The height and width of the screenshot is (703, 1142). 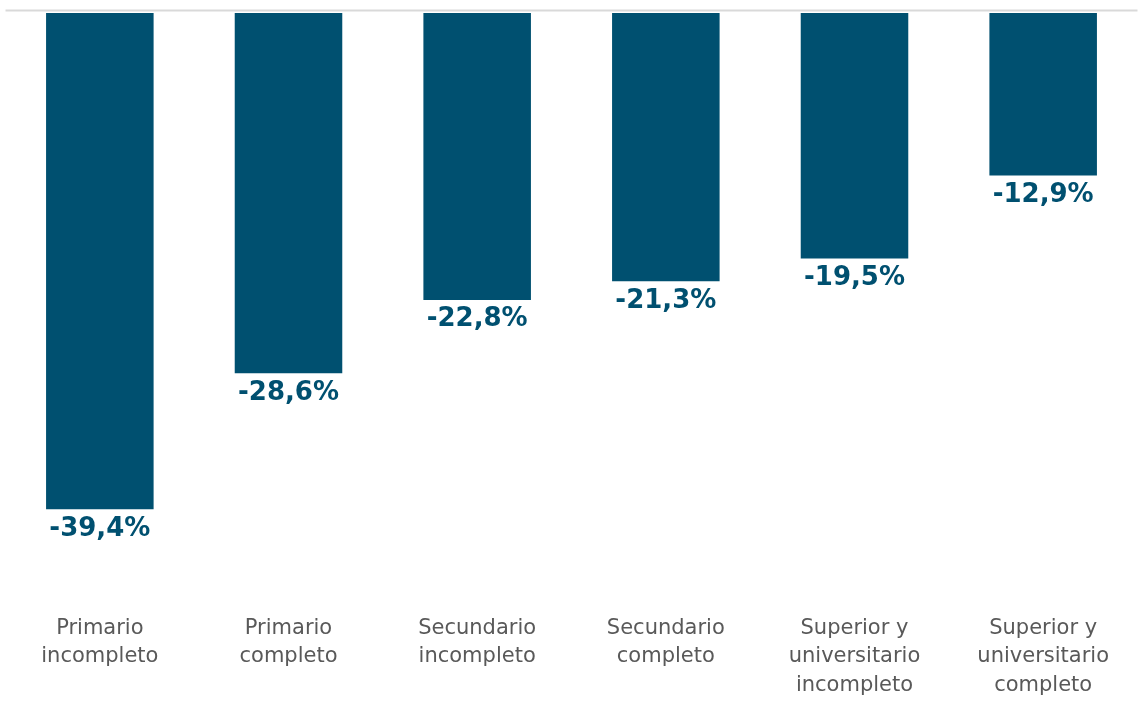 What do you see at coordinates (666, 298) in the screenshot?
I see `data-label: -21,3%` at bounding box center [666, 298].